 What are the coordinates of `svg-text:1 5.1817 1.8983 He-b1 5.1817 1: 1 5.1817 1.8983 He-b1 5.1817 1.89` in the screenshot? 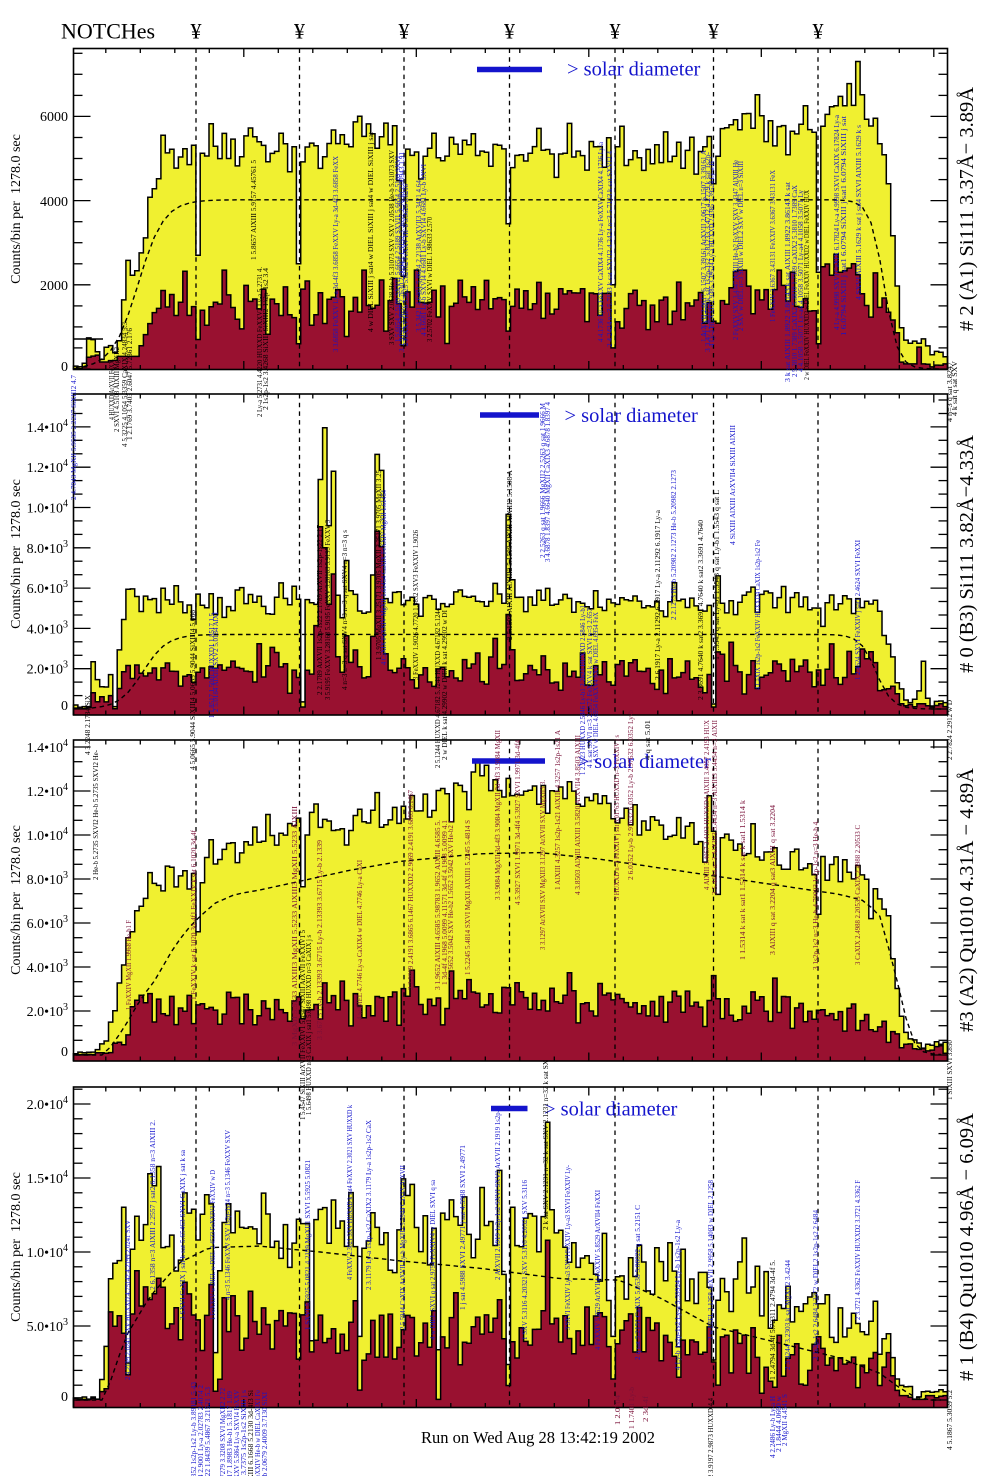 It's located at (230, 1433).